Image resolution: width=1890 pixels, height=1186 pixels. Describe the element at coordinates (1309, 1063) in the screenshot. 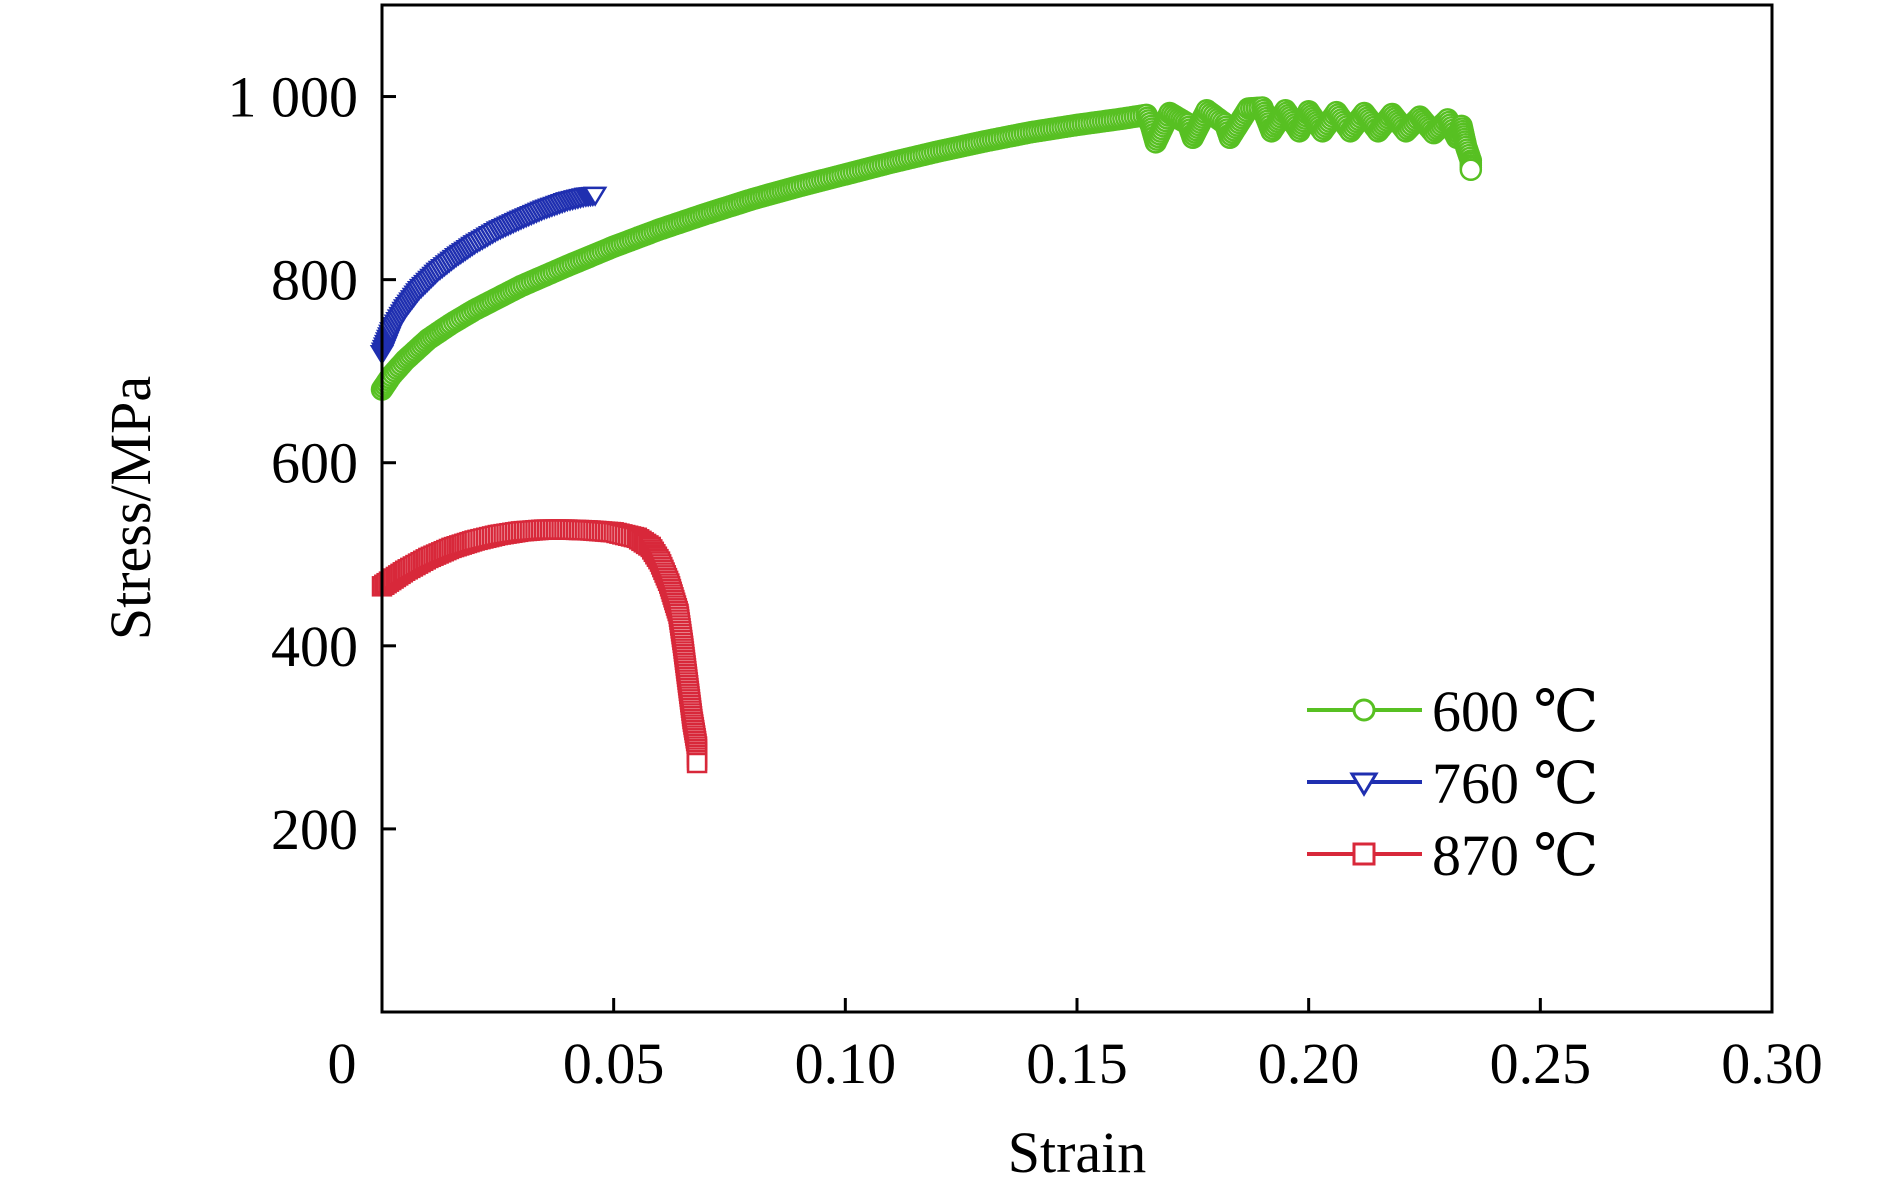

I see `x-tick-label: 0.20` at that location.